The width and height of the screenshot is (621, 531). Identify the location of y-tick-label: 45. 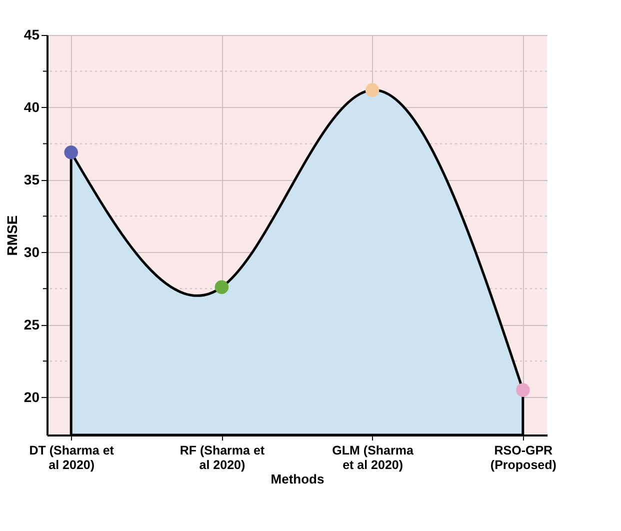
(32, 34).